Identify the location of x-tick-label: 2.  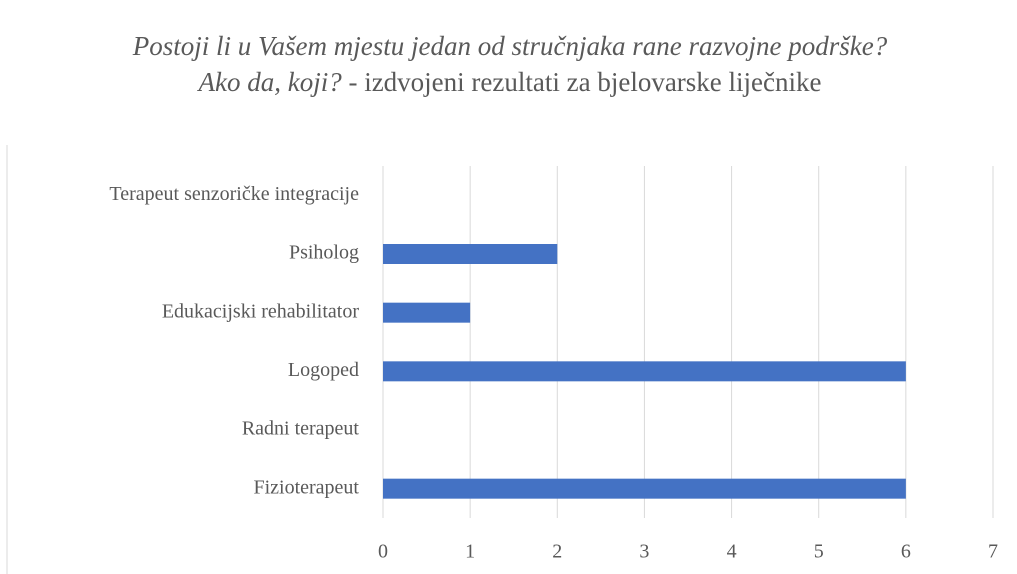
(557, 552).